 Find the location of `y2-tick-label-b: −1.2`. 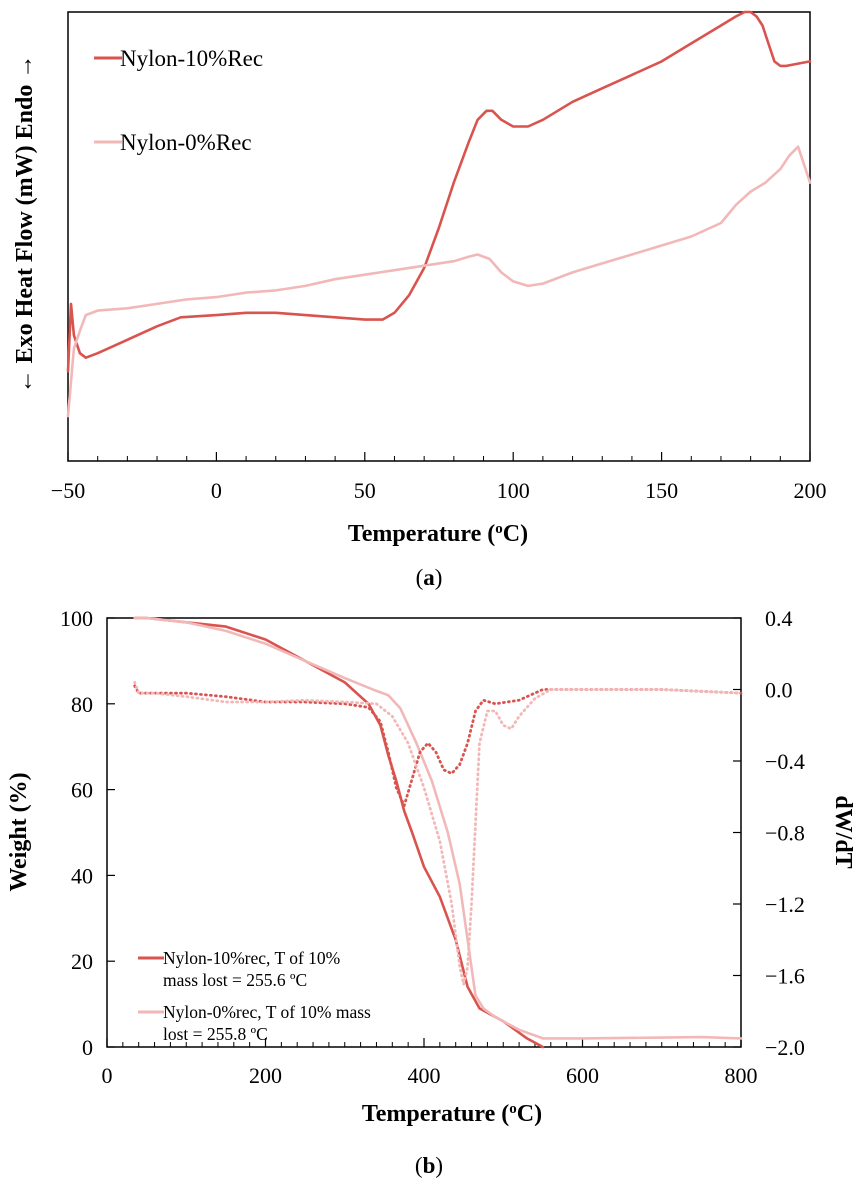

y2-tick-label-b: −1.2 is located at coordinates (785, 904).